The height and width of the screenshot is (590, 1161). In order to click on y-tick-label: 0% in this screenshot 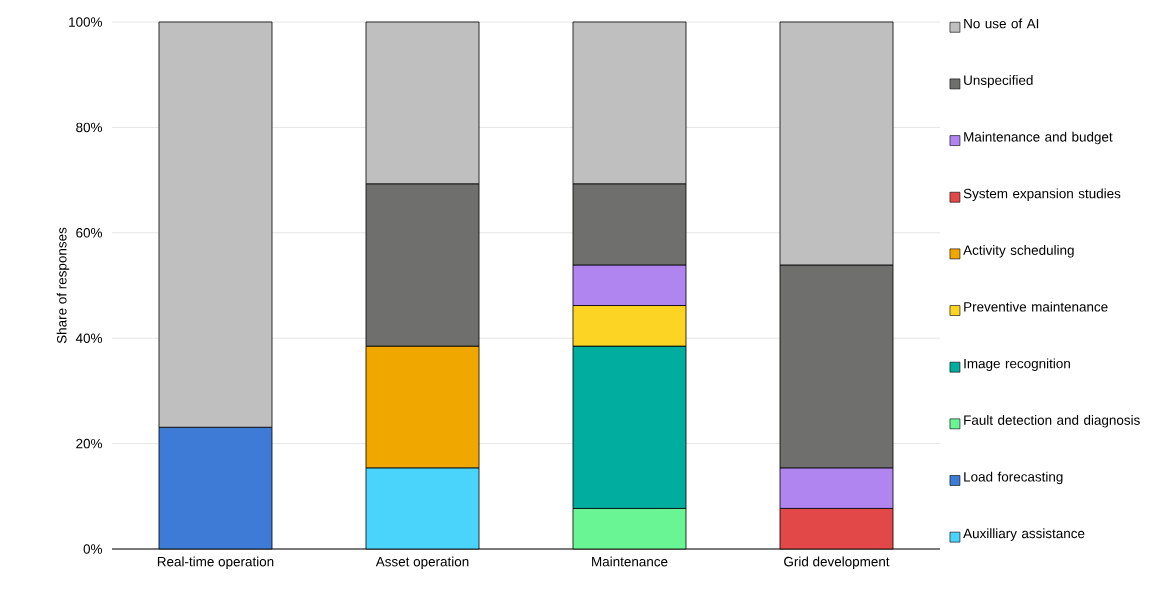, I will do `click(93, 549)`.